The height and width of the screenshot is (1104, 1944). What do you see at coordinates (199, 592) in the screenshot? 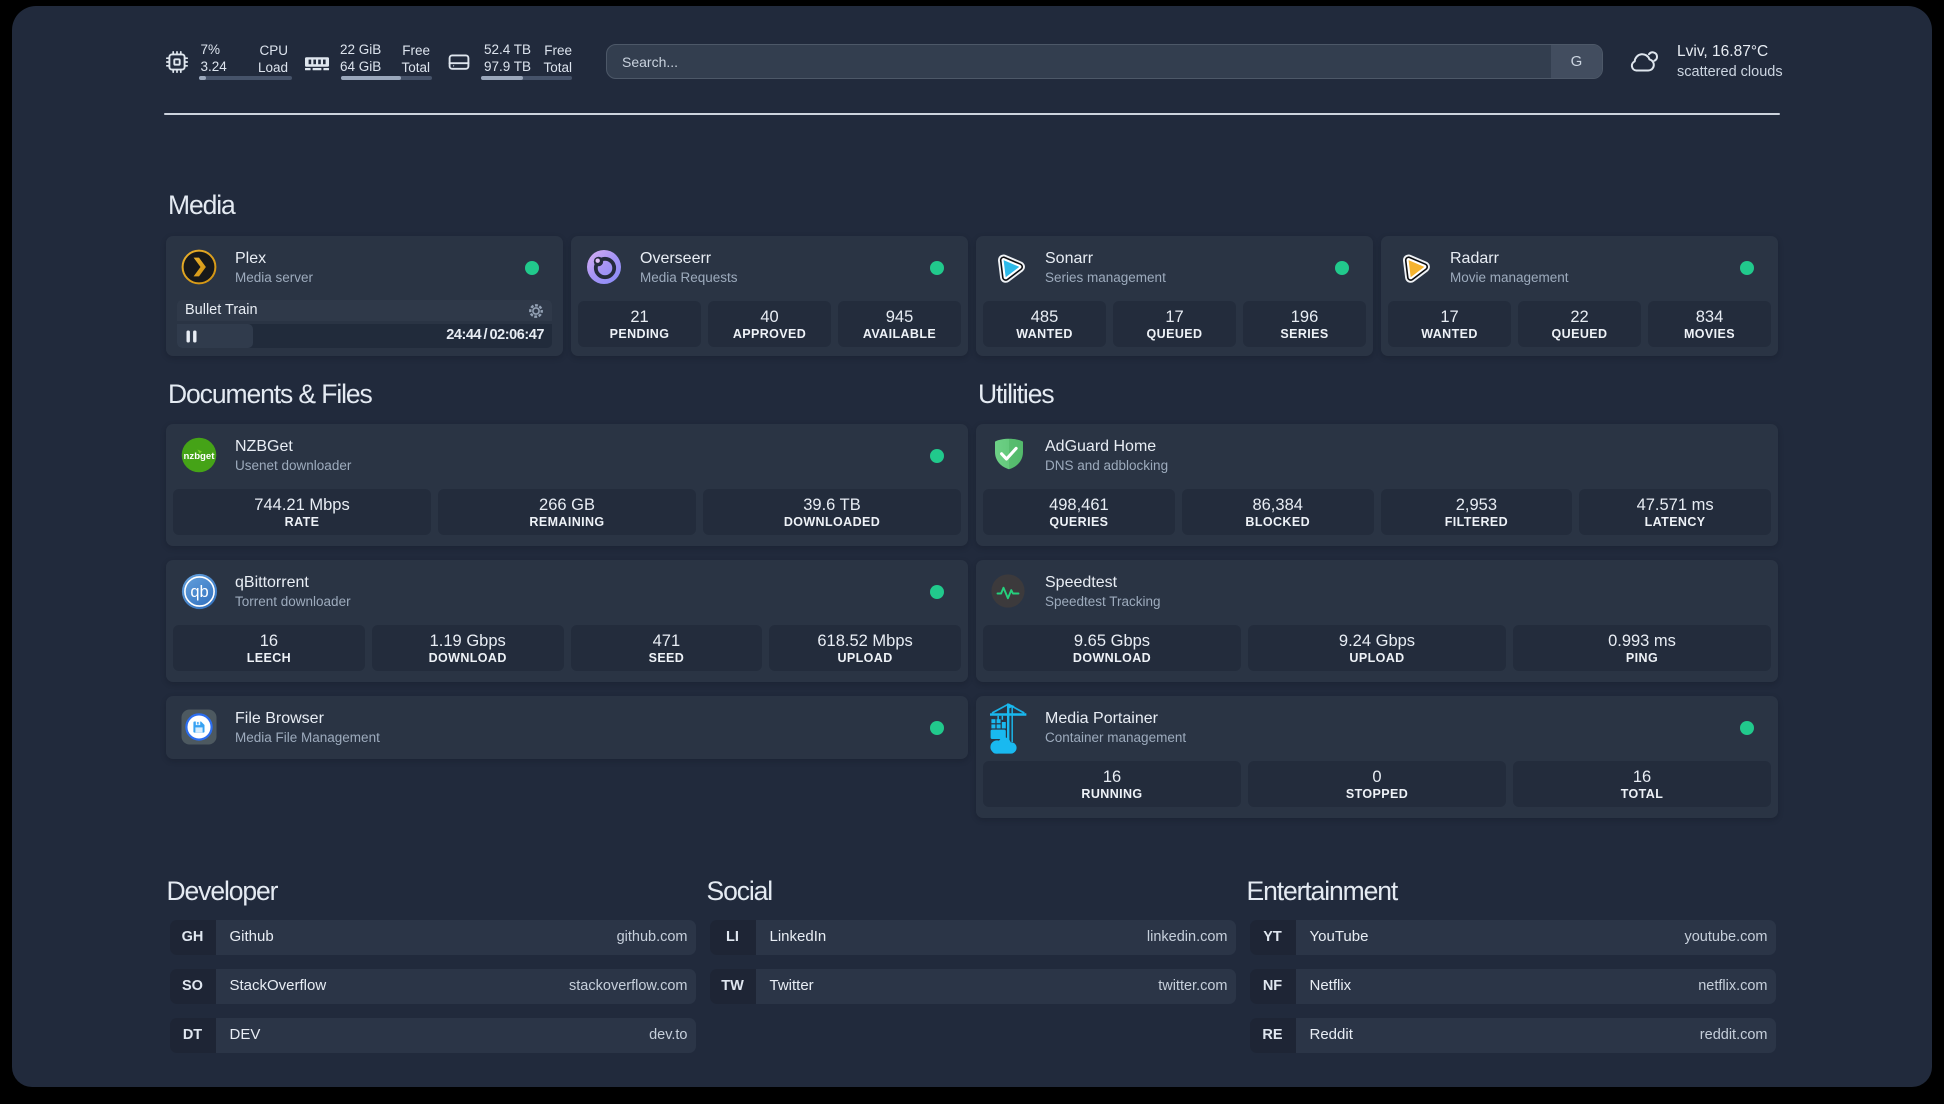
I see `svg-text: qb` at bounding box center [199, 592].